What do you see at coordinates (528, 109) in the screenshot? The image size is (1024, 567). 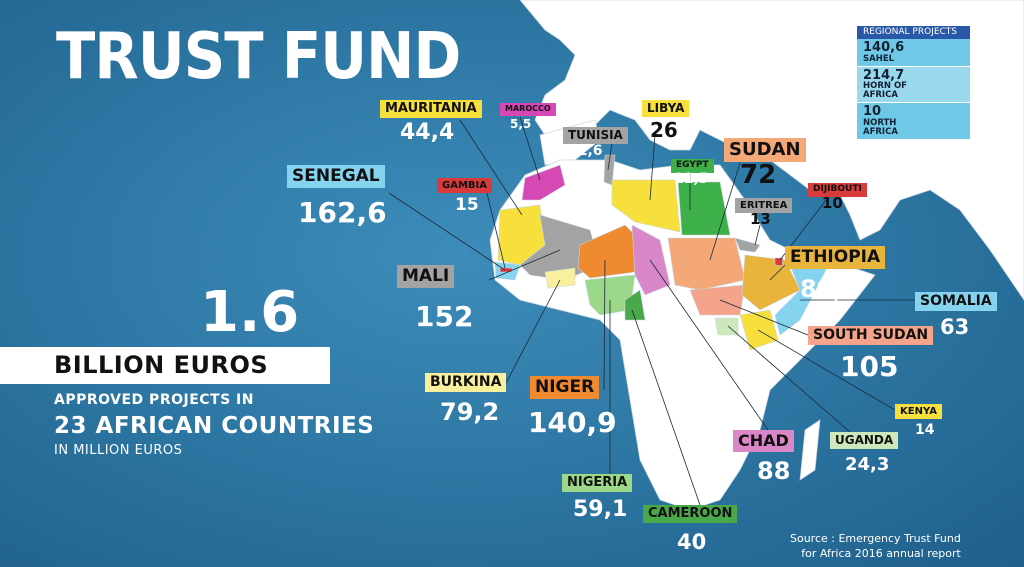 I see `country-label-marocco: MAROCCO` at bounding box center [528, 109].